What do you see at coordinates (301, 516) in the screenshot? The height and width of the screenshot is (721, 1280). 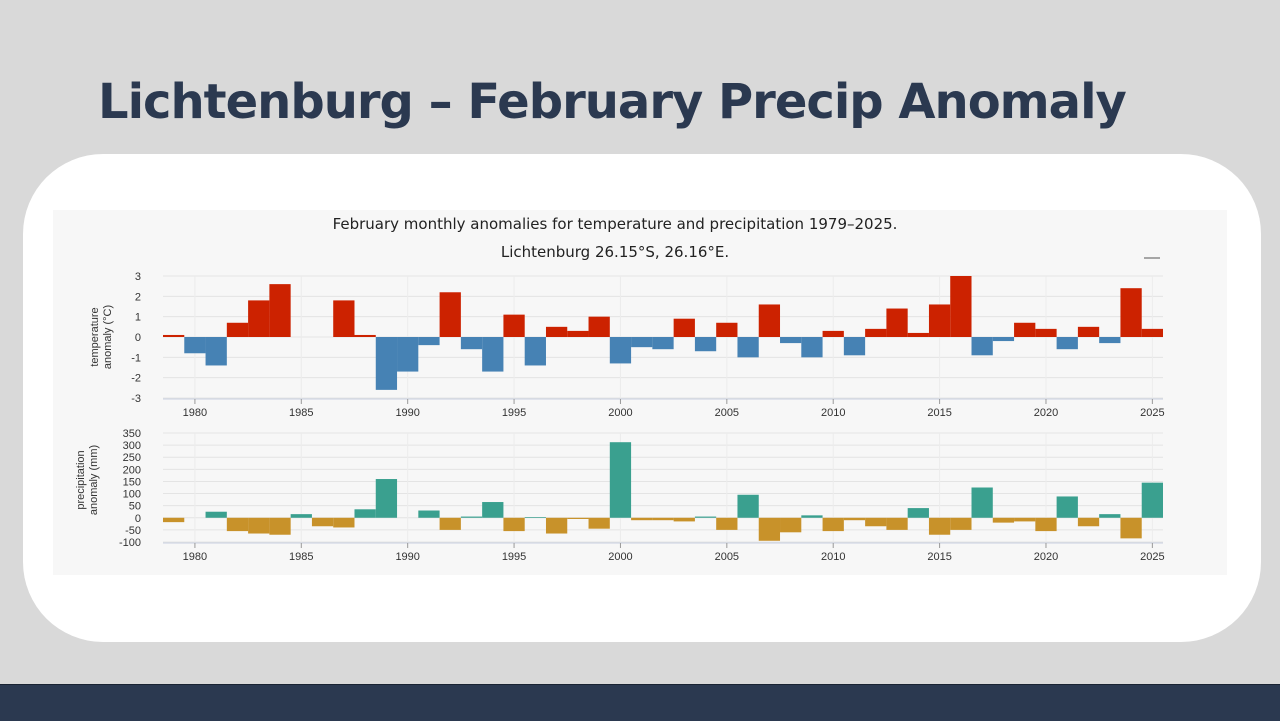 I see `precip-bar-1985` at bounding box center [301, 516].